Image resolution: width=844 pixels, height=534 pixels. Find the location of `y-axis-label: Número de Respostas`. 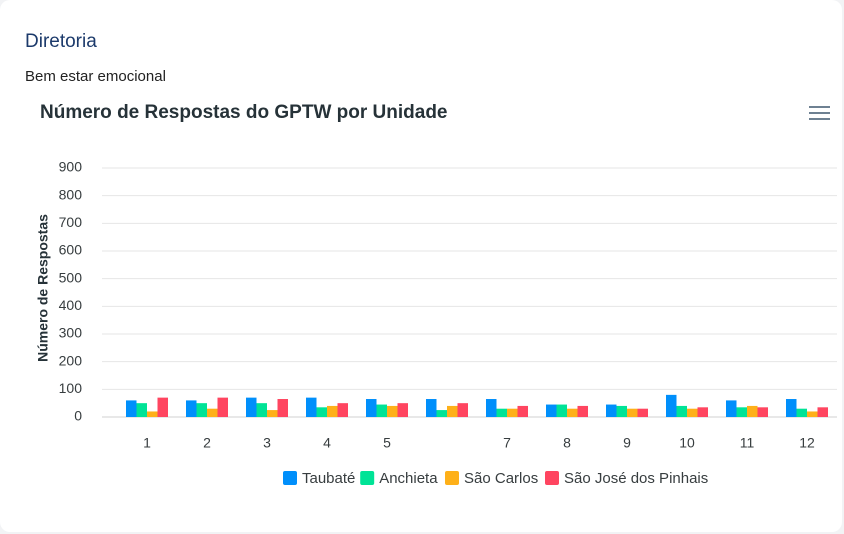

y-axis-label: Número de Respostas is located at coordinates (43, 288).